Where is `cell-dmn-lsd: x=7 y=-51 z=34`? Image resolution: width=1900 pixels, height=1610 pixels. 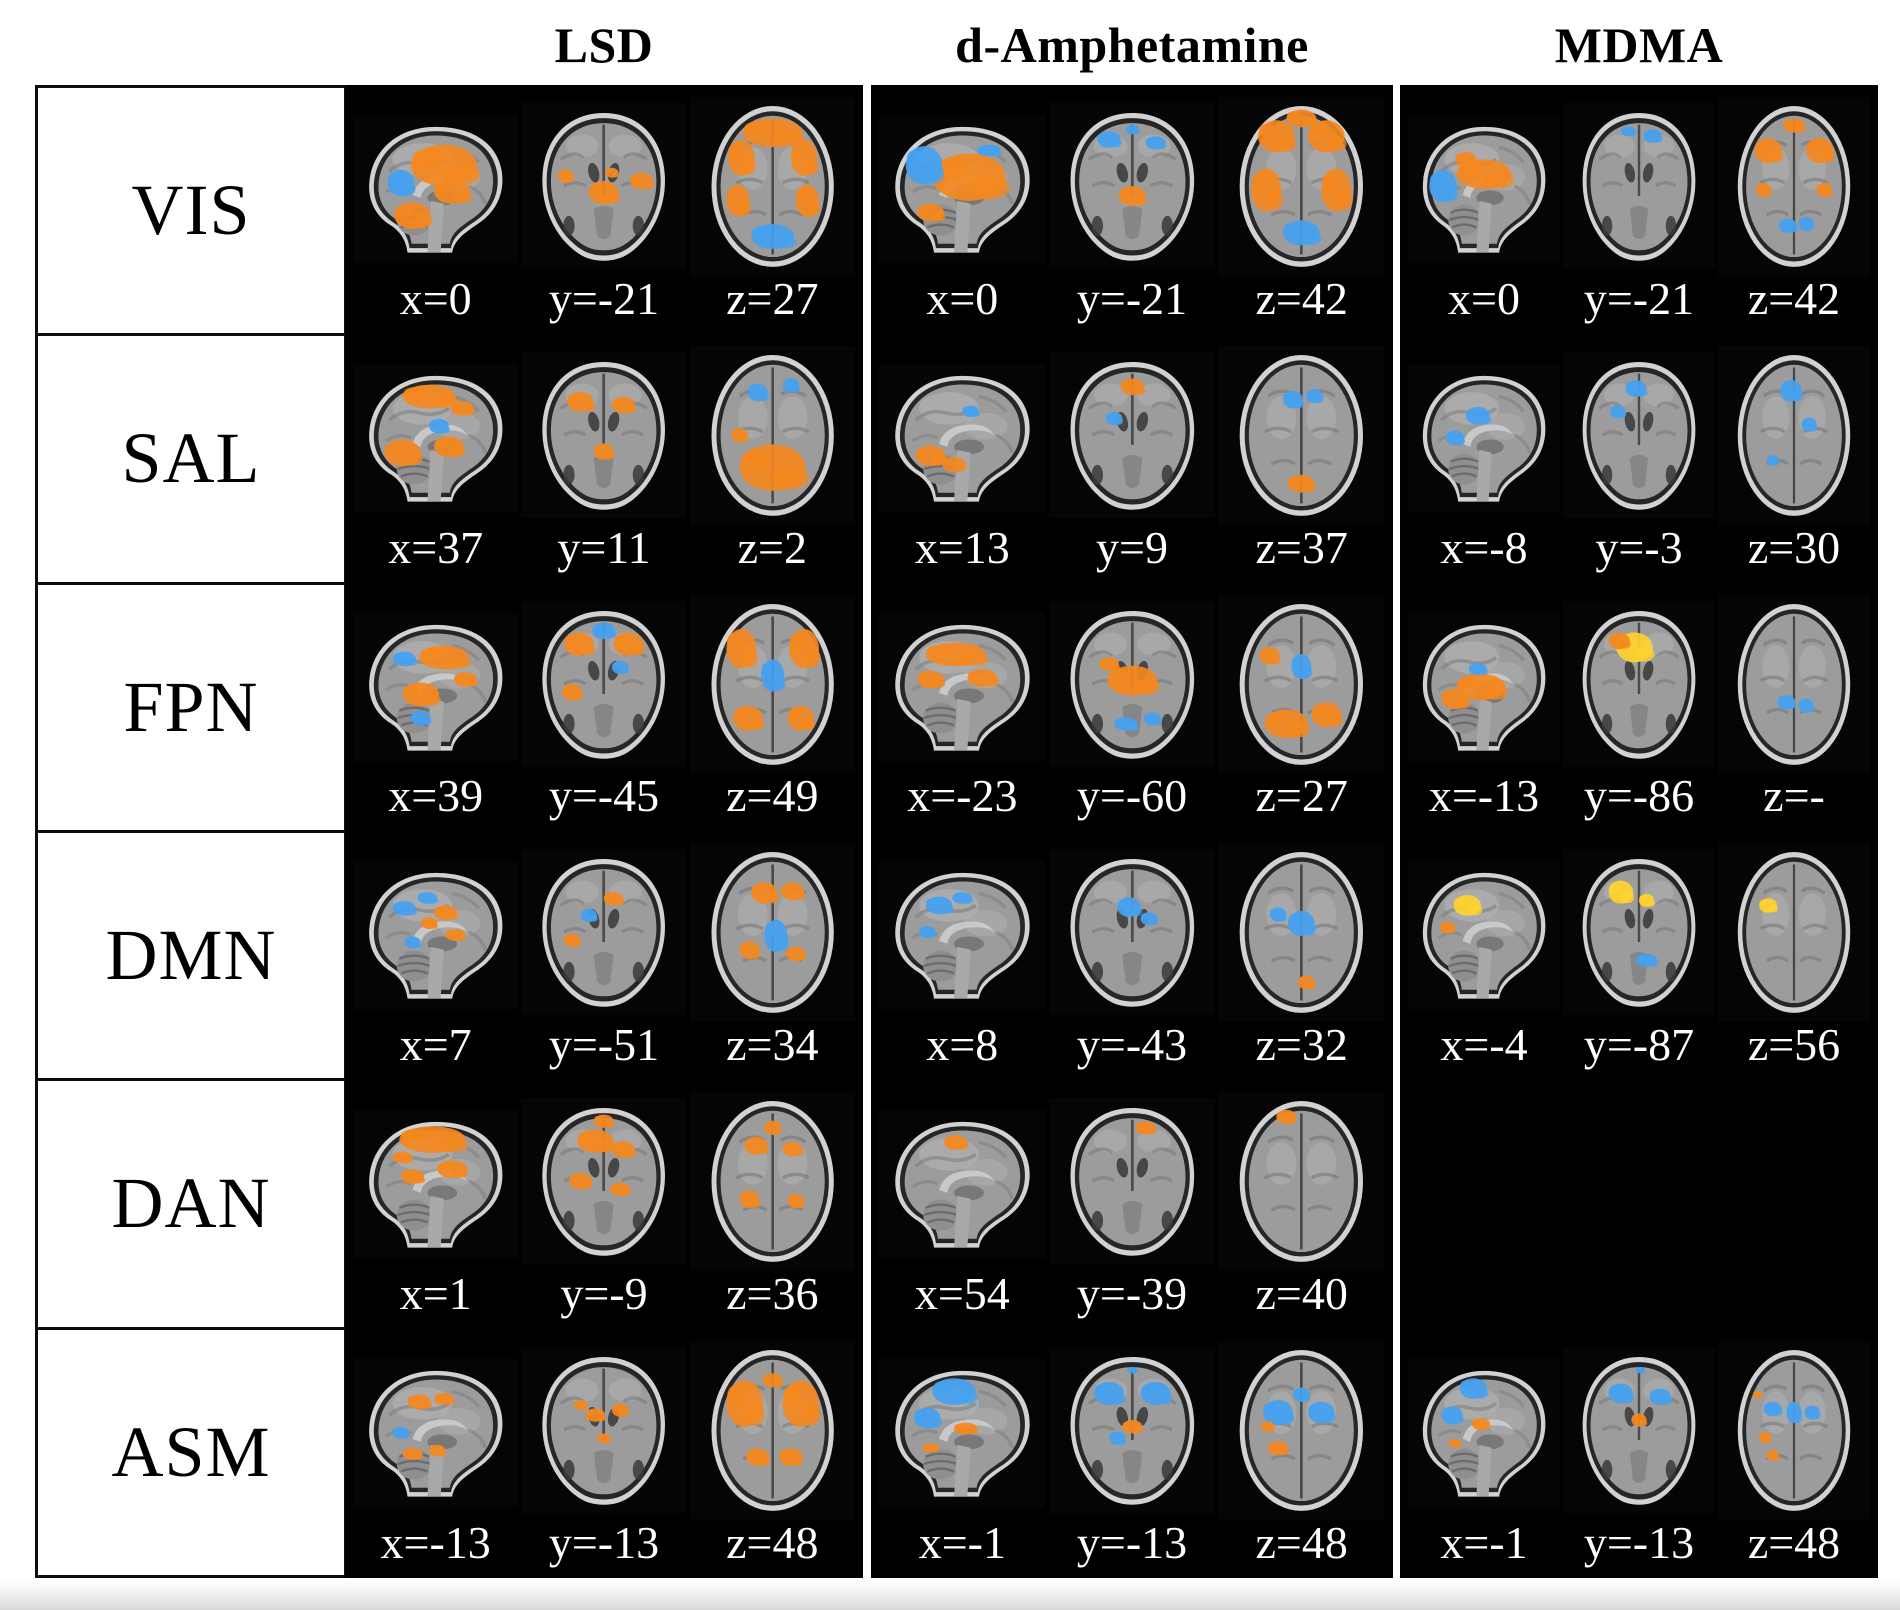
cell-dmn-lsd: x=7 y=-51 z=34 is located at coordinates (604, 955).